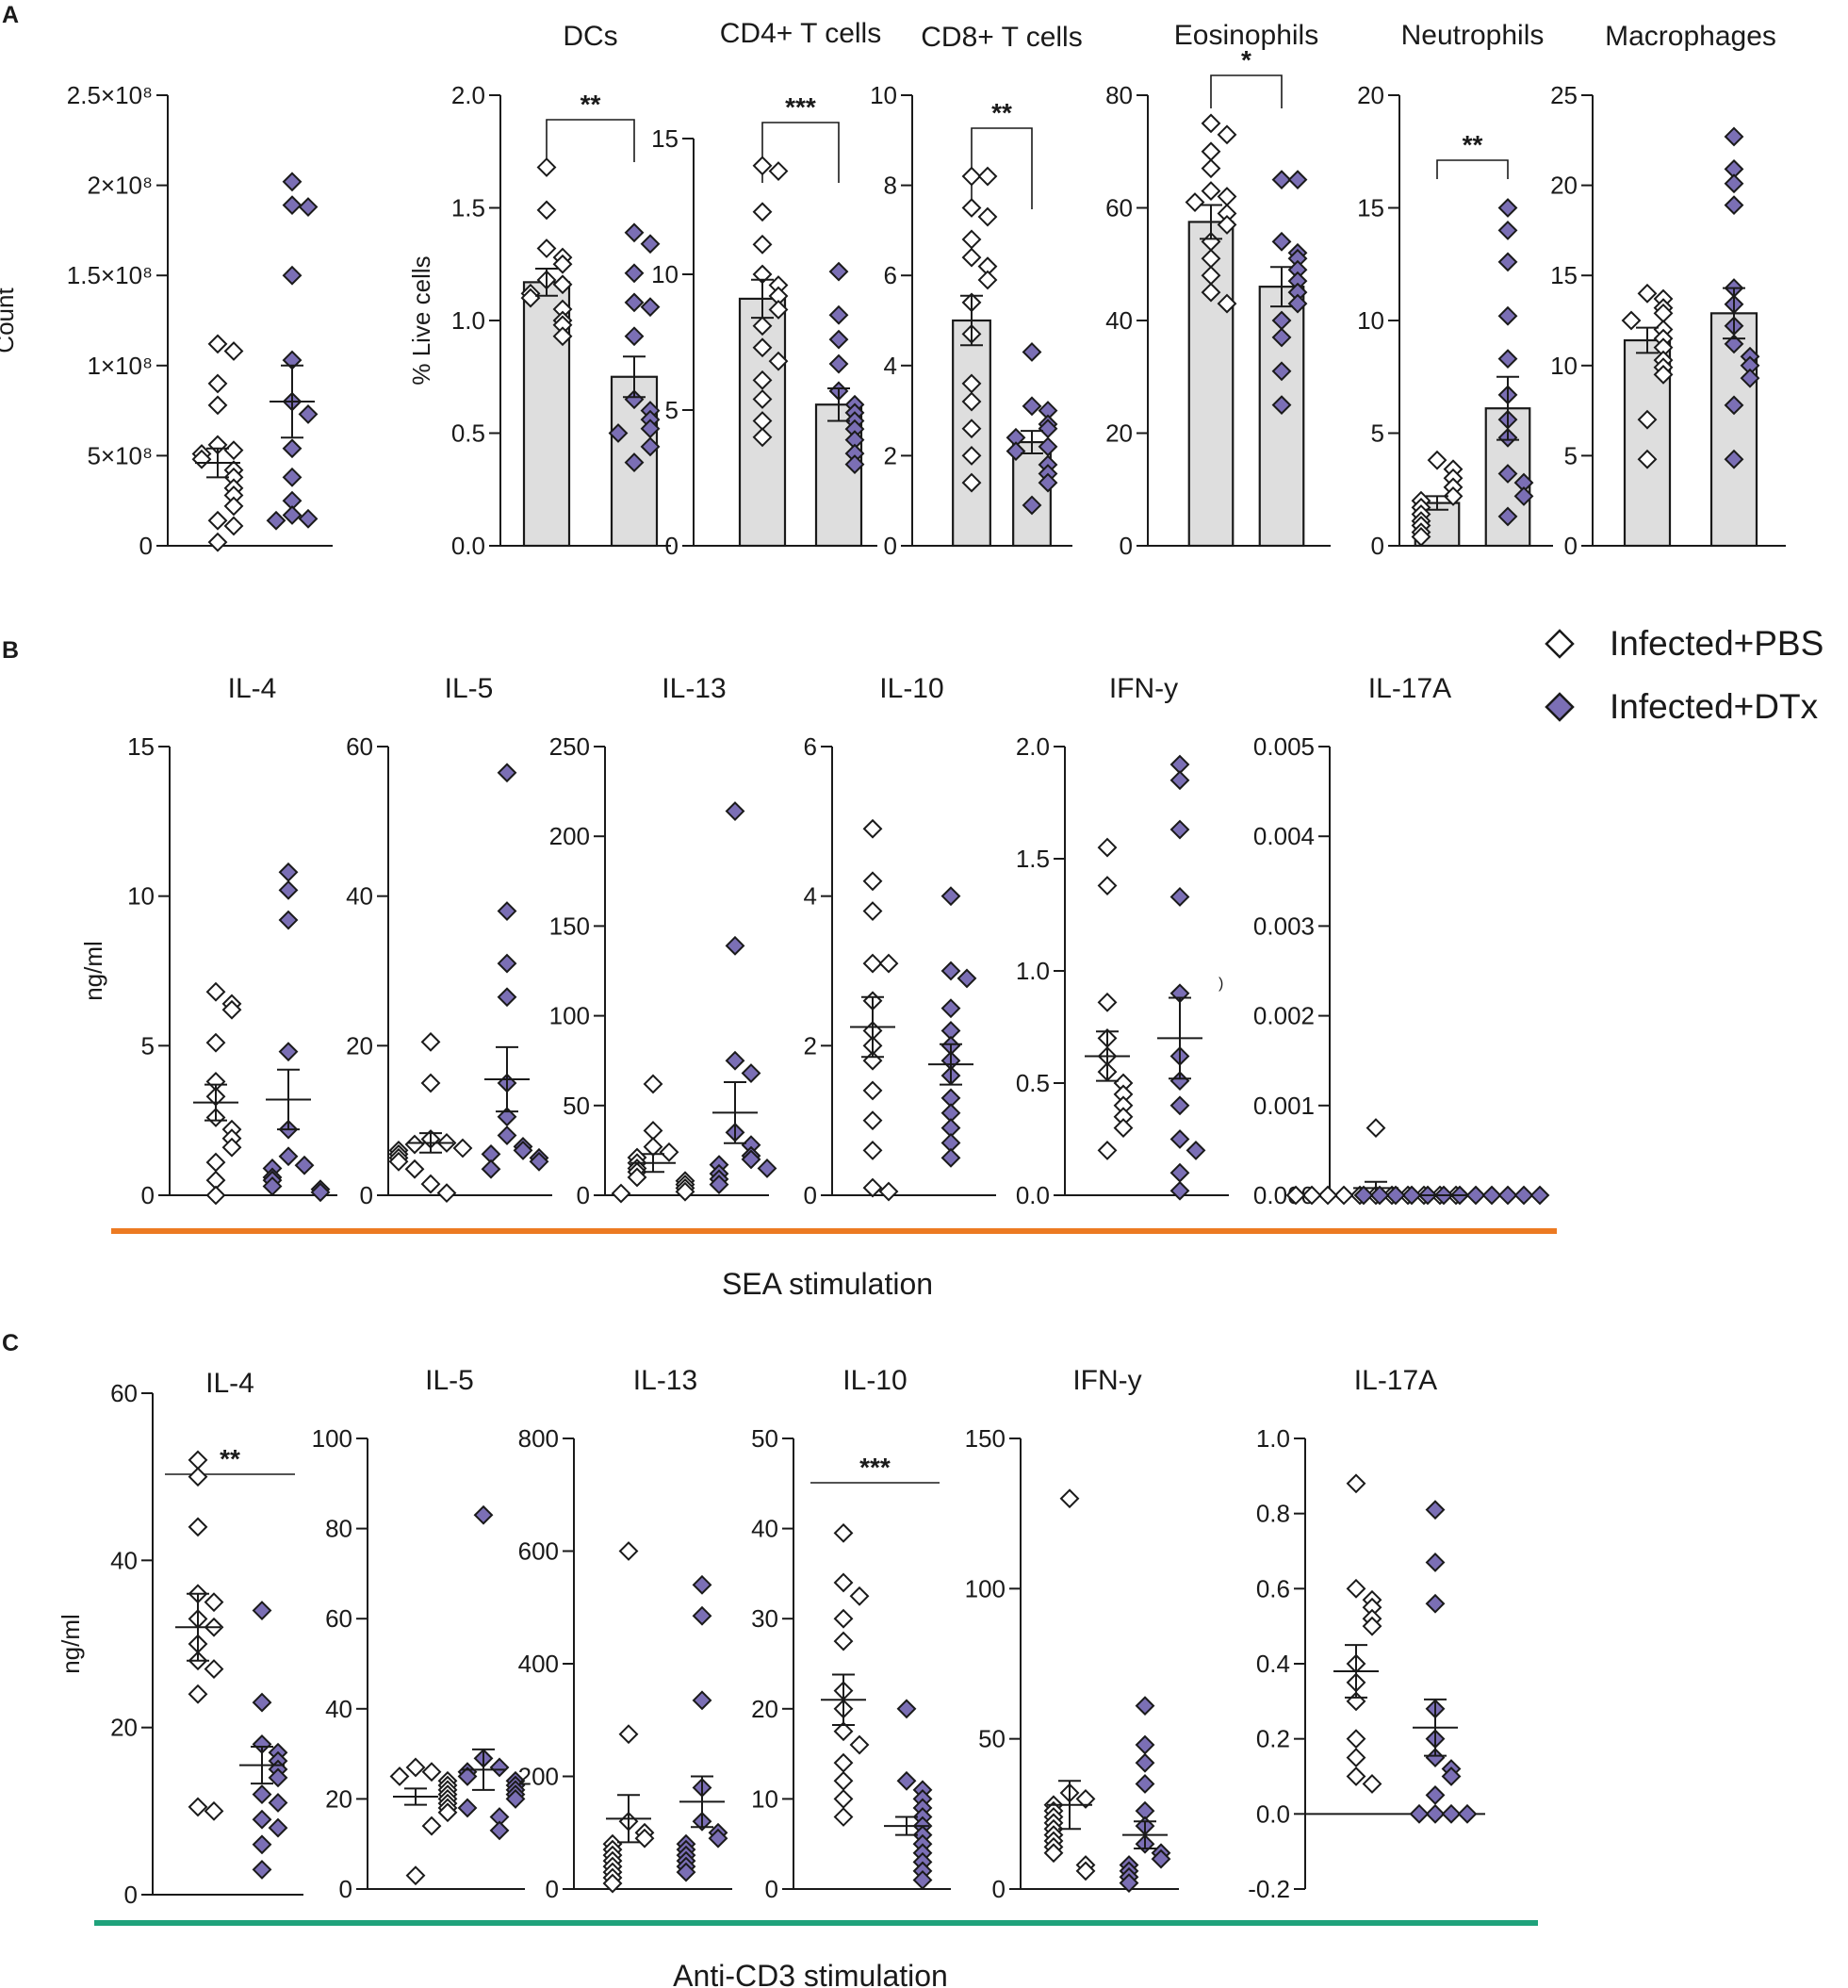 Image resolution: width=1848 pixels, height=1988 pixels. I want to click on y-tick-label: 150, so click(569, 926).